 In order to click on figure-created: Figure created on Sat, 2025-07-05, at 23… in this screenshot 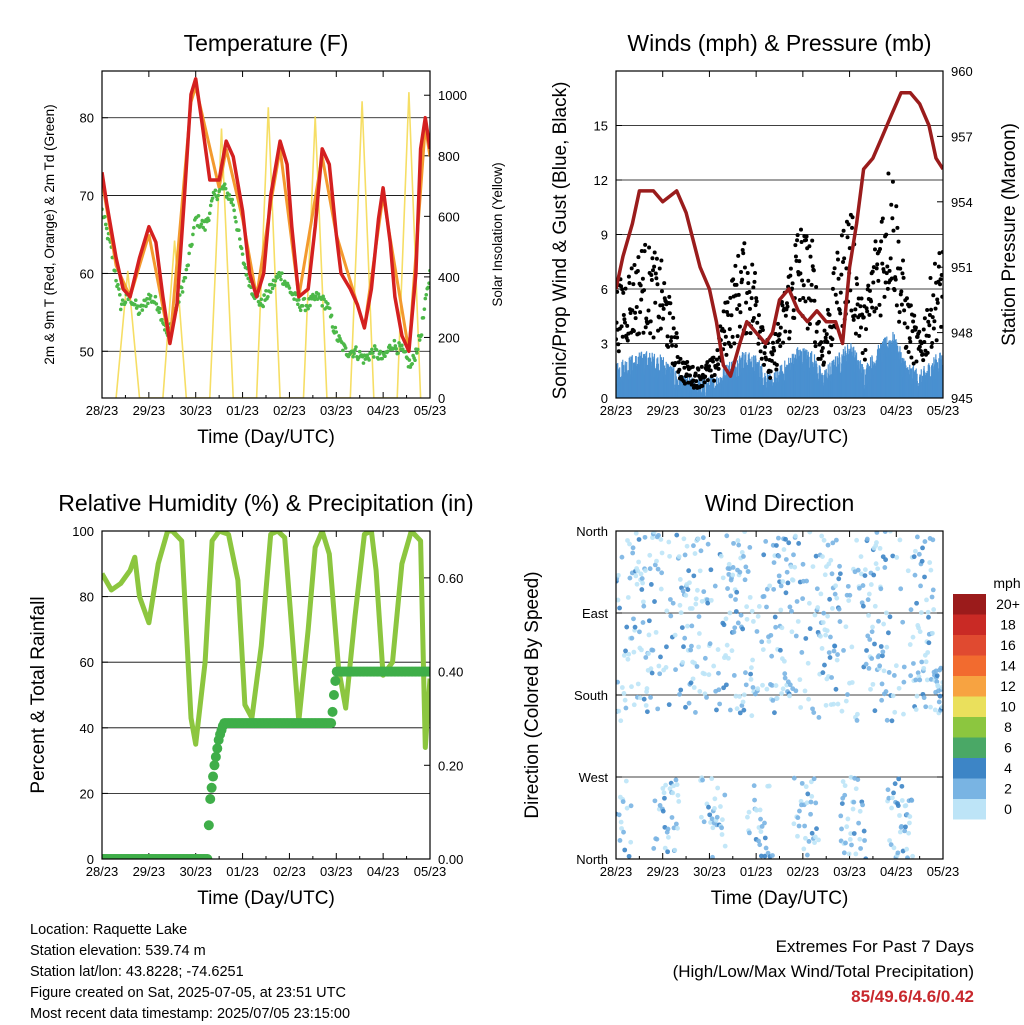, I will do `click(190, 993)`.